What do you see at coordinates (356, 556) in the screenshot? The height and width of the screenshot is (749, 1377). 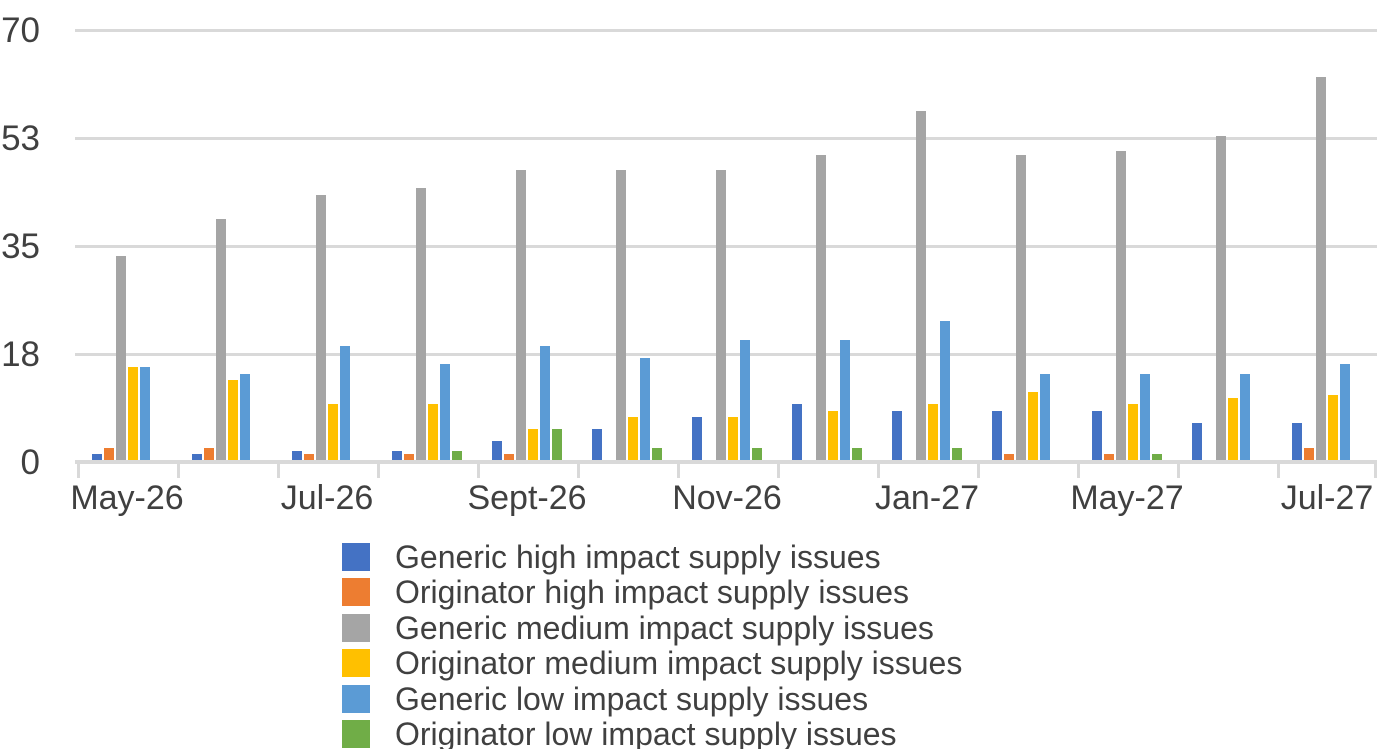 I see `legend-swatch-generic-high-impact-supply-issues` at bounding box center [356, 556].